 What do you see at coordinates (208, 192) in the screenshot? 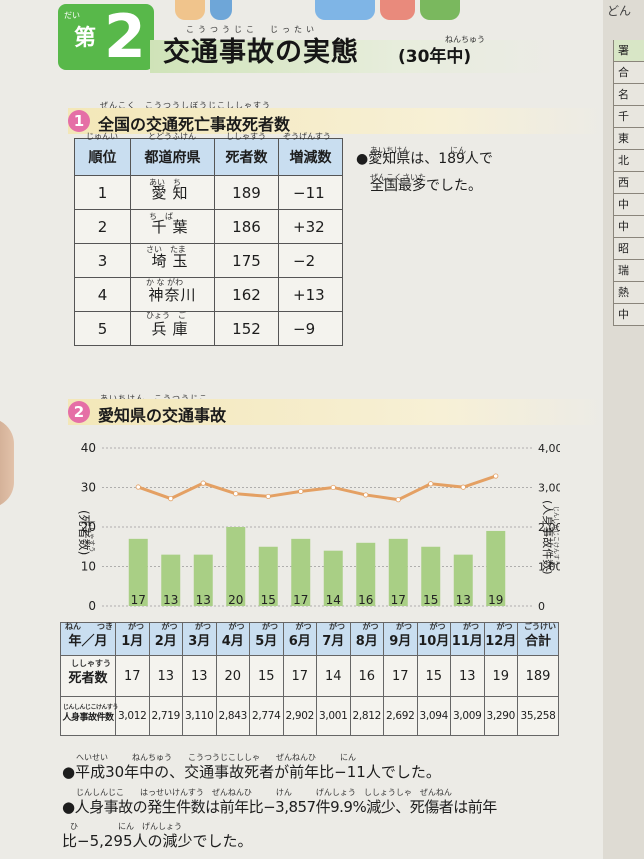
I see `table-row: 1 愛知 189 −11` at bounding box center [208, 192].